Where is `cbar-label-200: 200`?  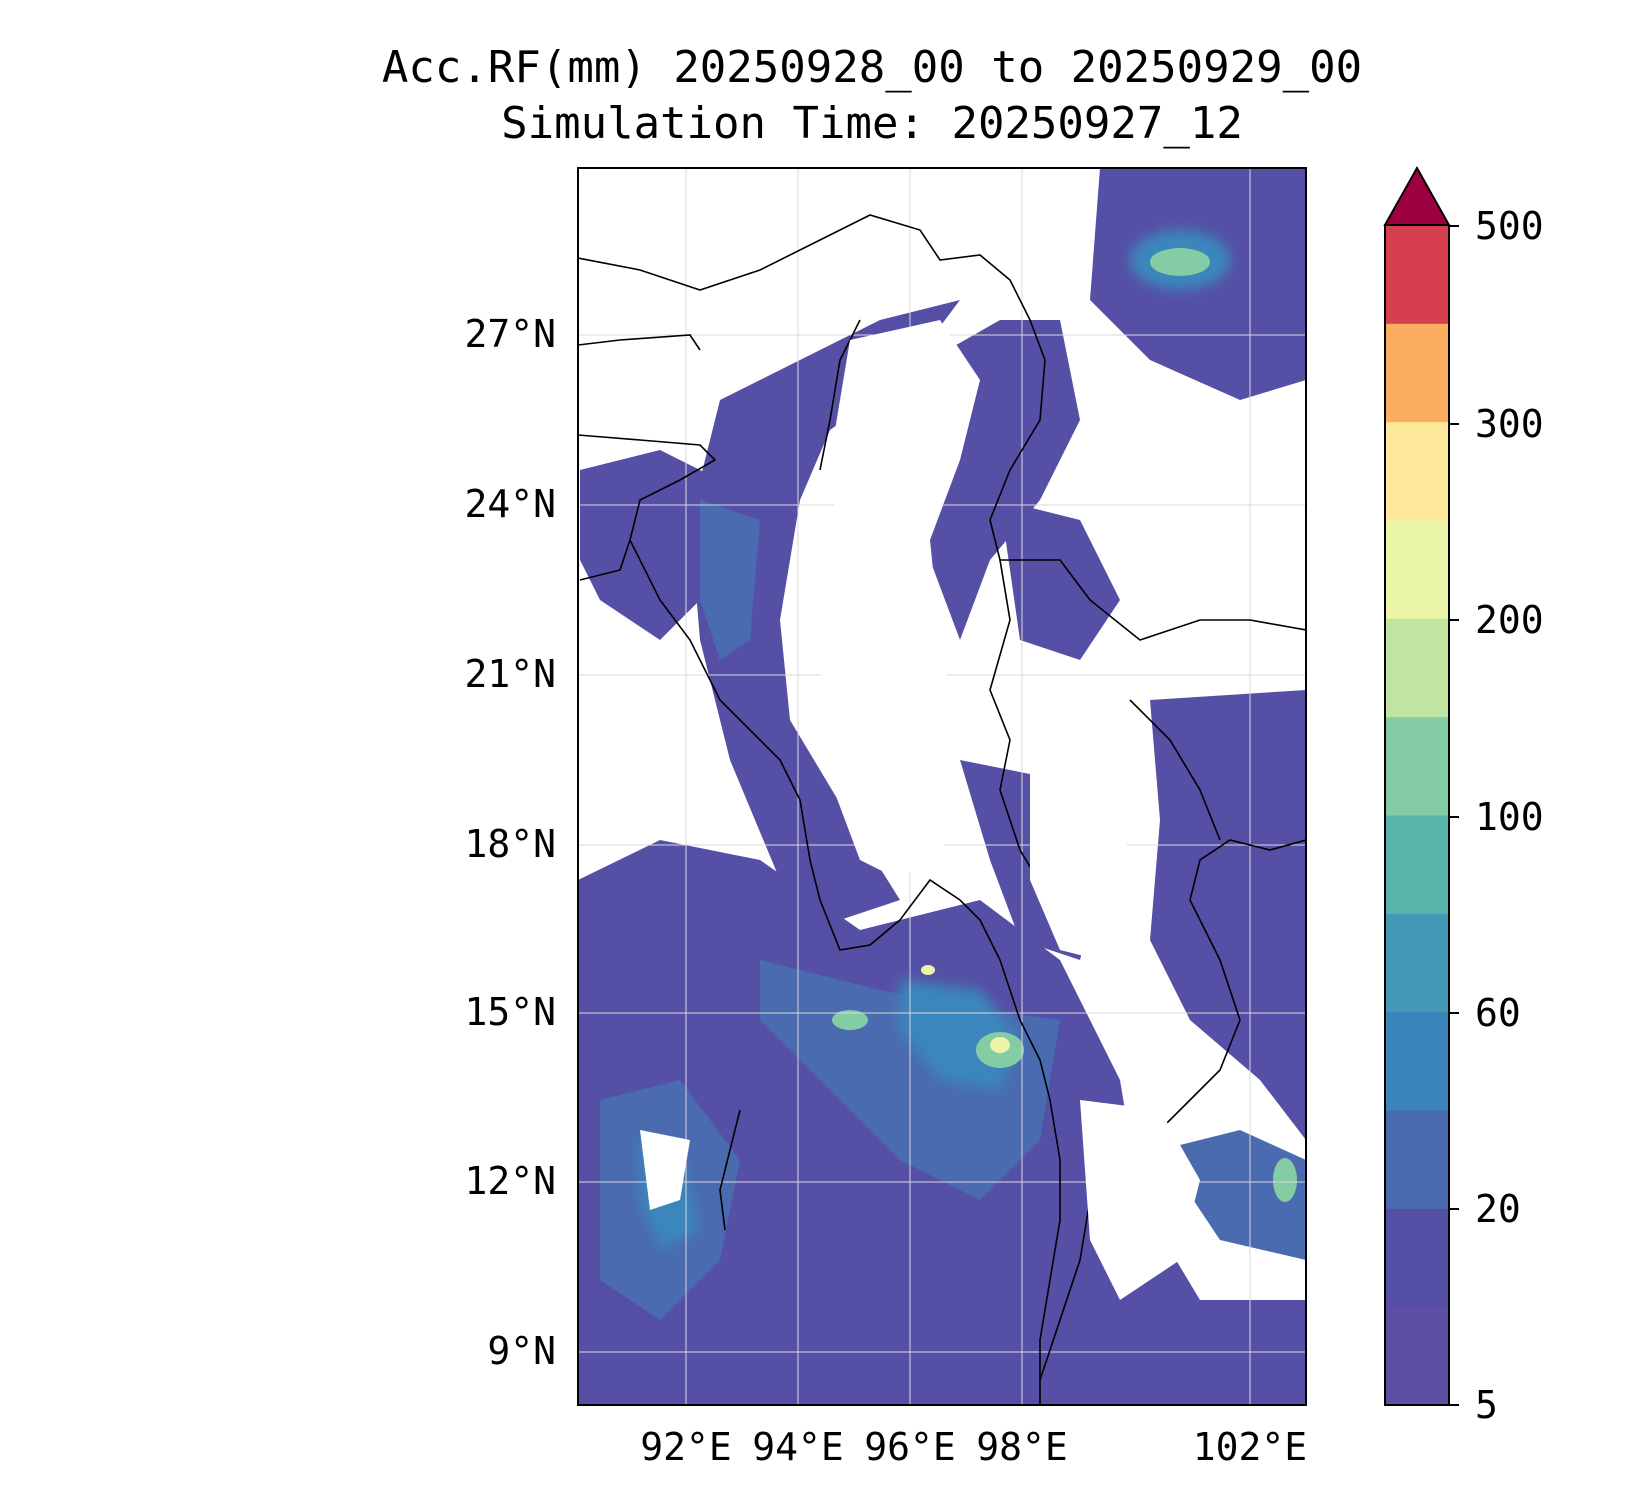 cbar-label-200: 200 is located at coordinates (1509, 620).